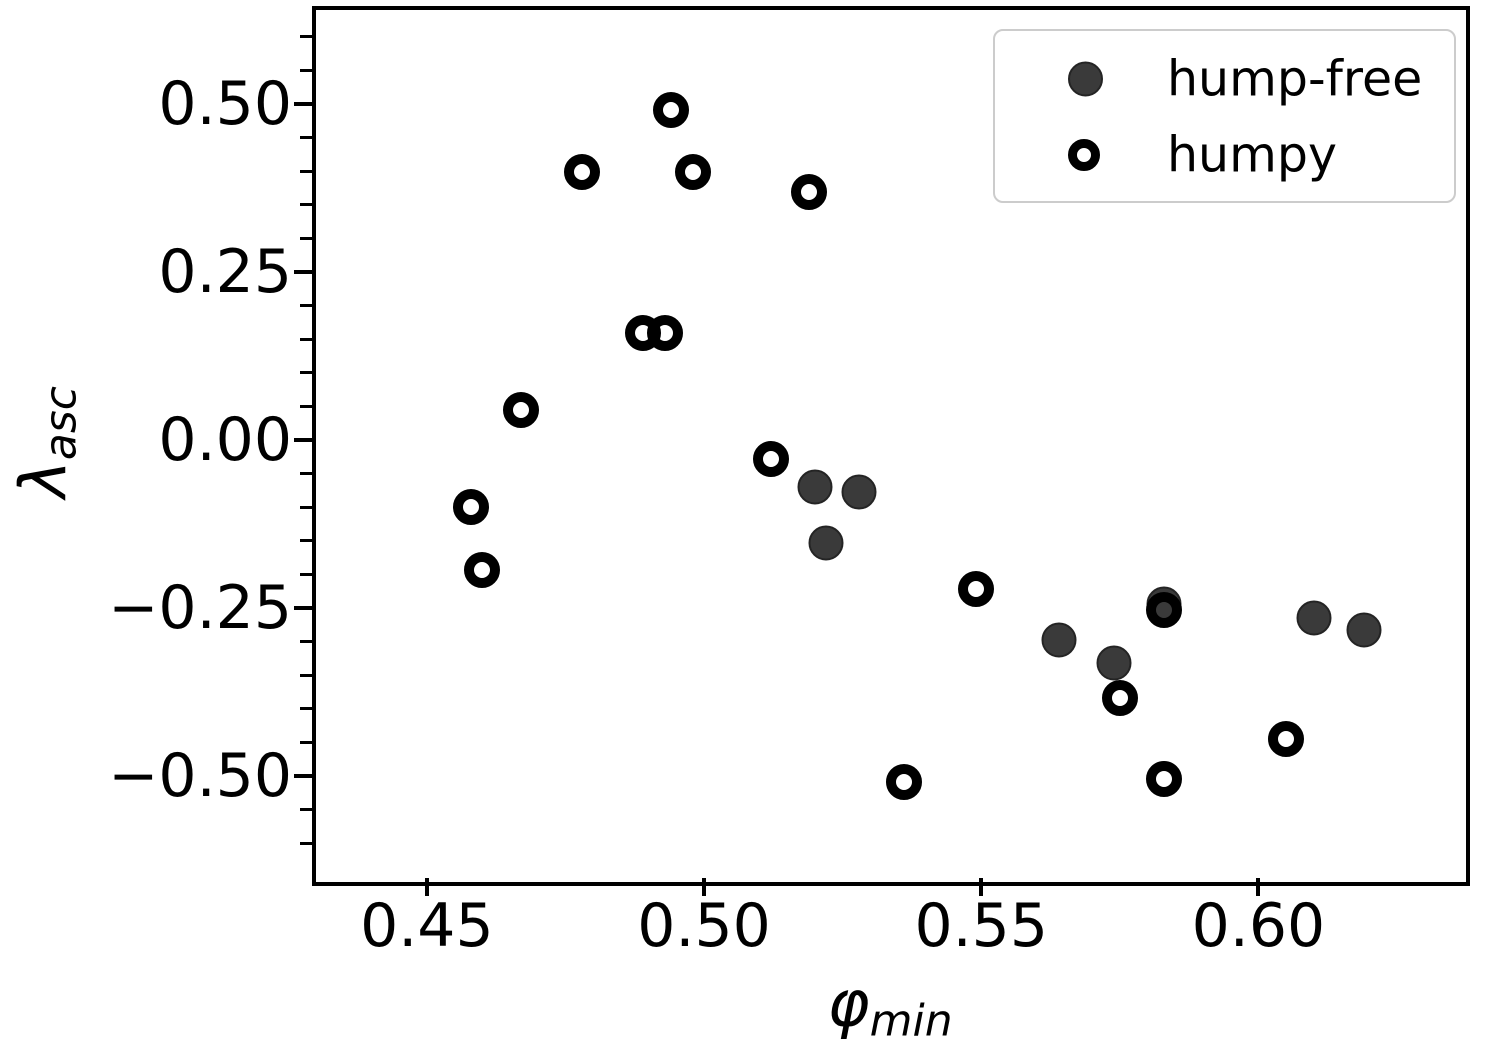 The image size is (1488, 1056). What do you see at coordinates (1258, 926) in the screenshot?
I see `x-tick-label: 0.60` at bounding box center [1258, 926].